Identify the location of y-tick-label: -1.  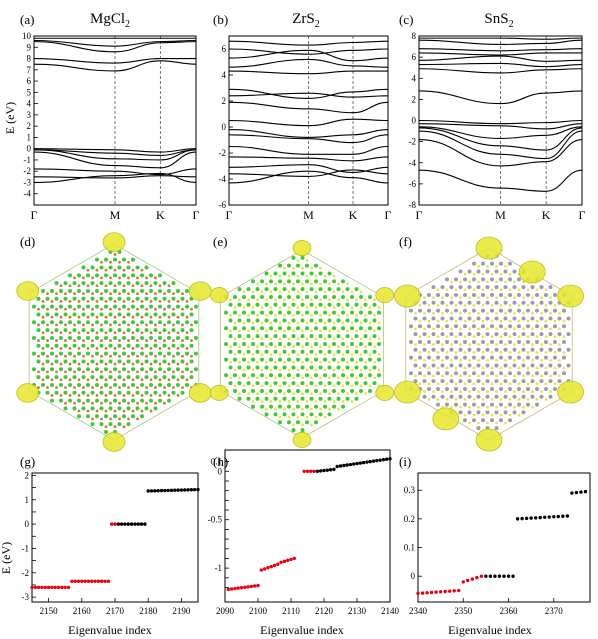
(28, 160).